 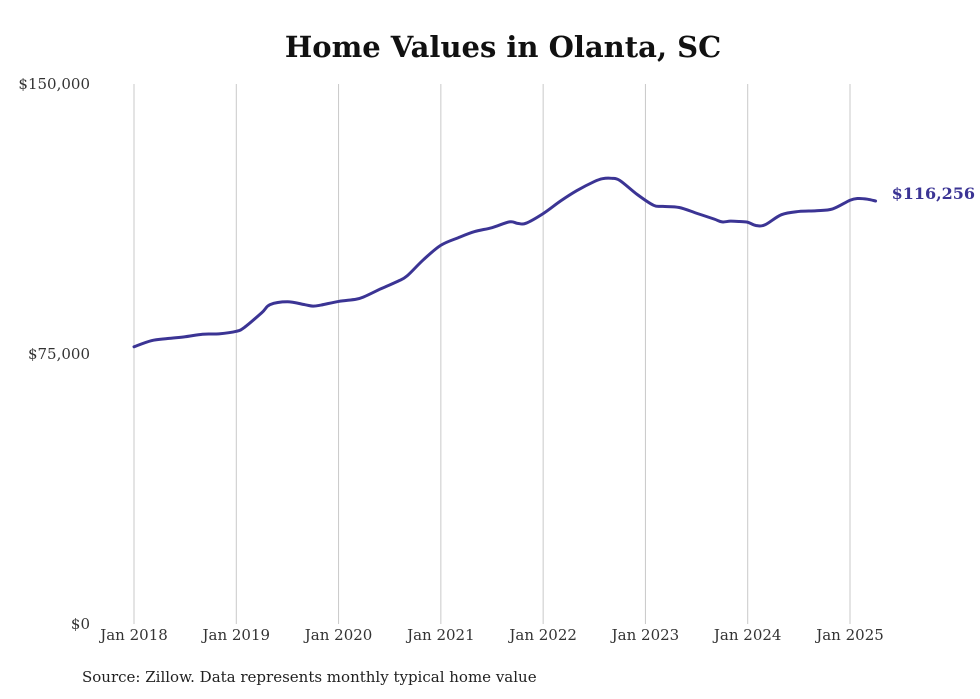 What do you see at coordinates (338, 635) in the screenshot?
I see `x-tick-label: Jan 2020` at bounding box center [338, 635].